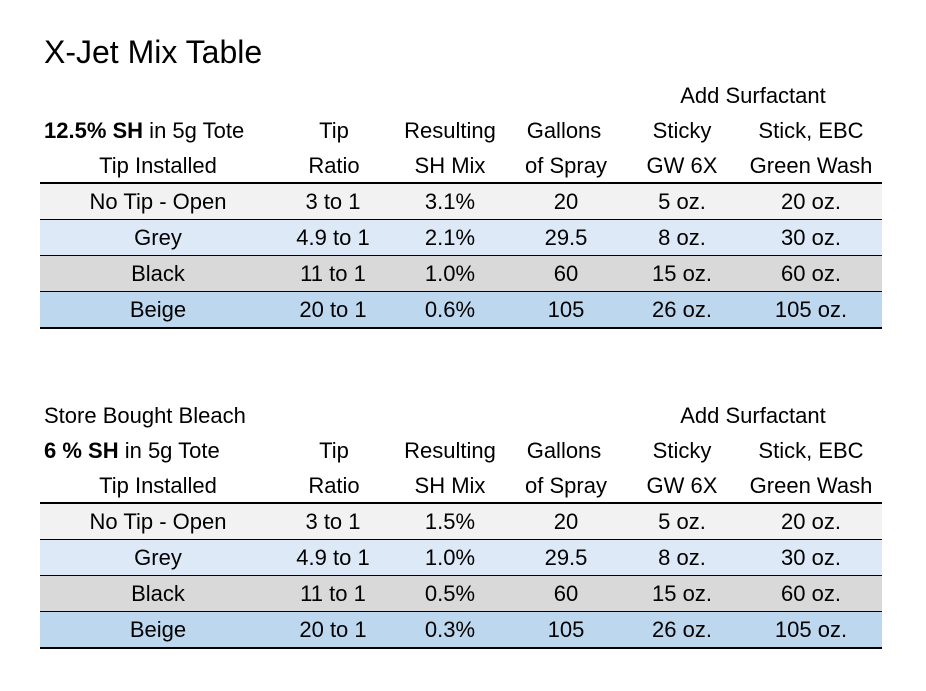 The image size is (926, 691). What do you see at coordinates (153, 52) in the screenshot?
I see `page-title: X-Jet Mix Table` at bounding box center [153, 52].